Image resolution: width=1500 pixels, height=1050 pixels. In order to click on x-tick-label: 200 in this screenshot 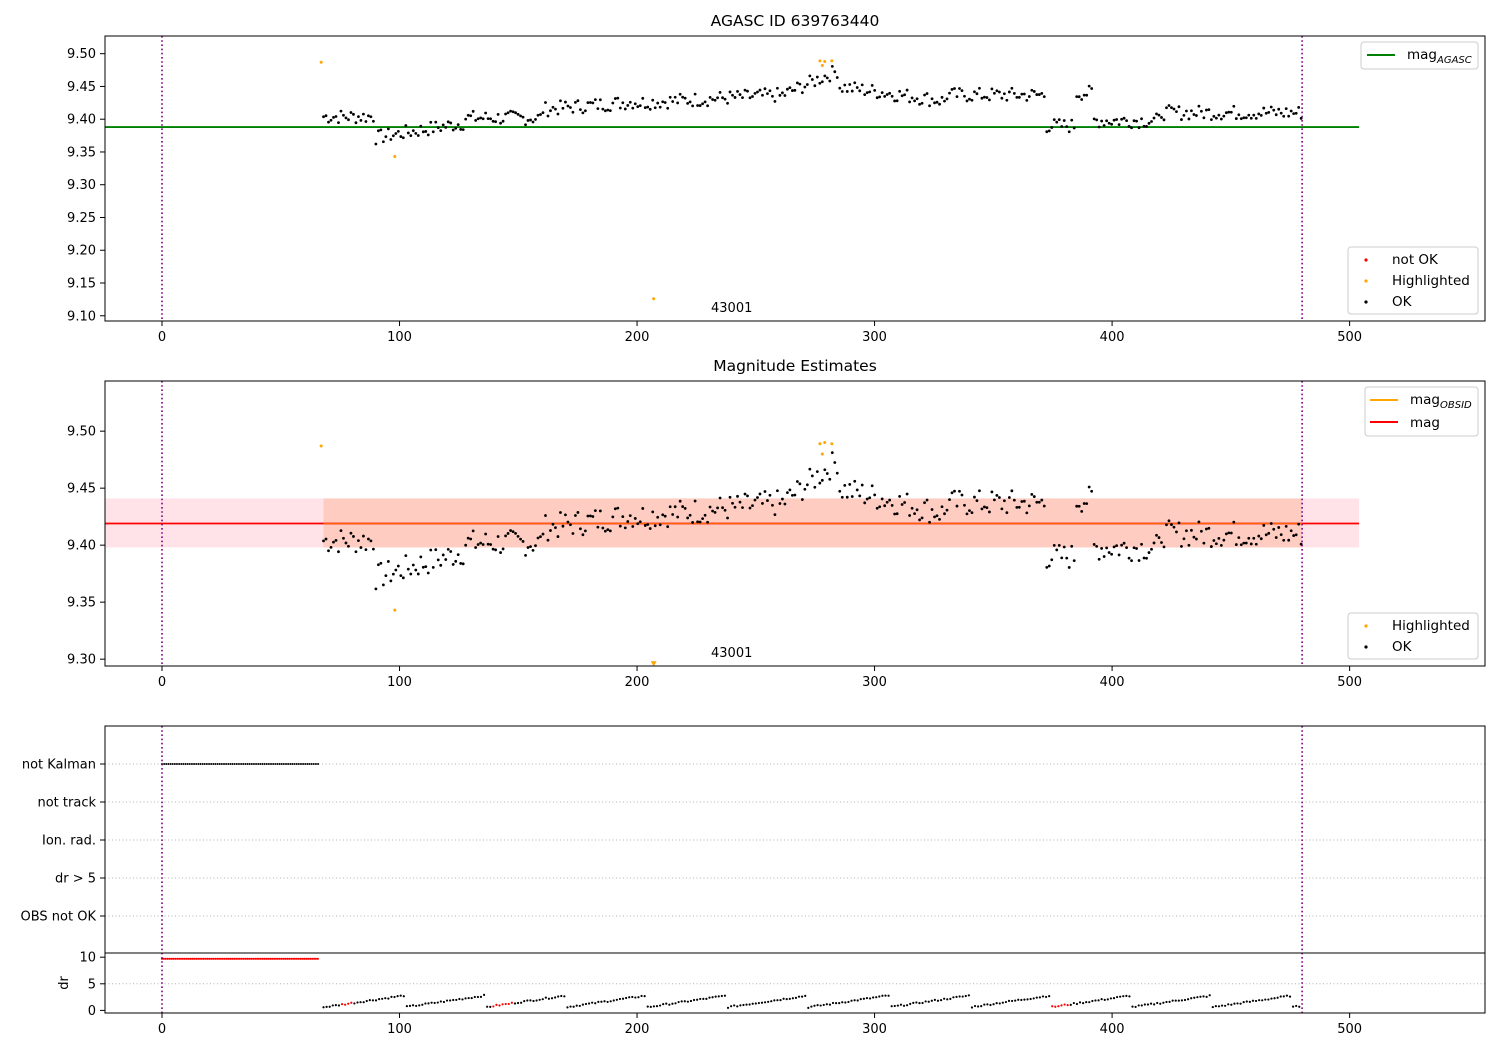, I will do `click(637, 1029)`.